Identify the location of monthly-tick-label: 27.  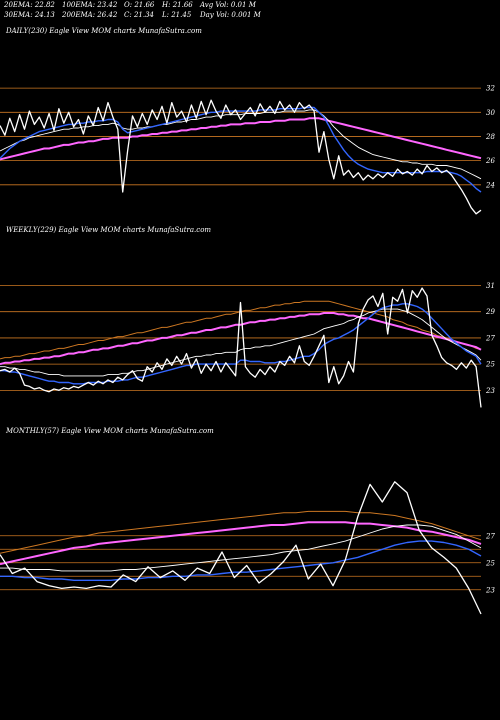
(490, 536).